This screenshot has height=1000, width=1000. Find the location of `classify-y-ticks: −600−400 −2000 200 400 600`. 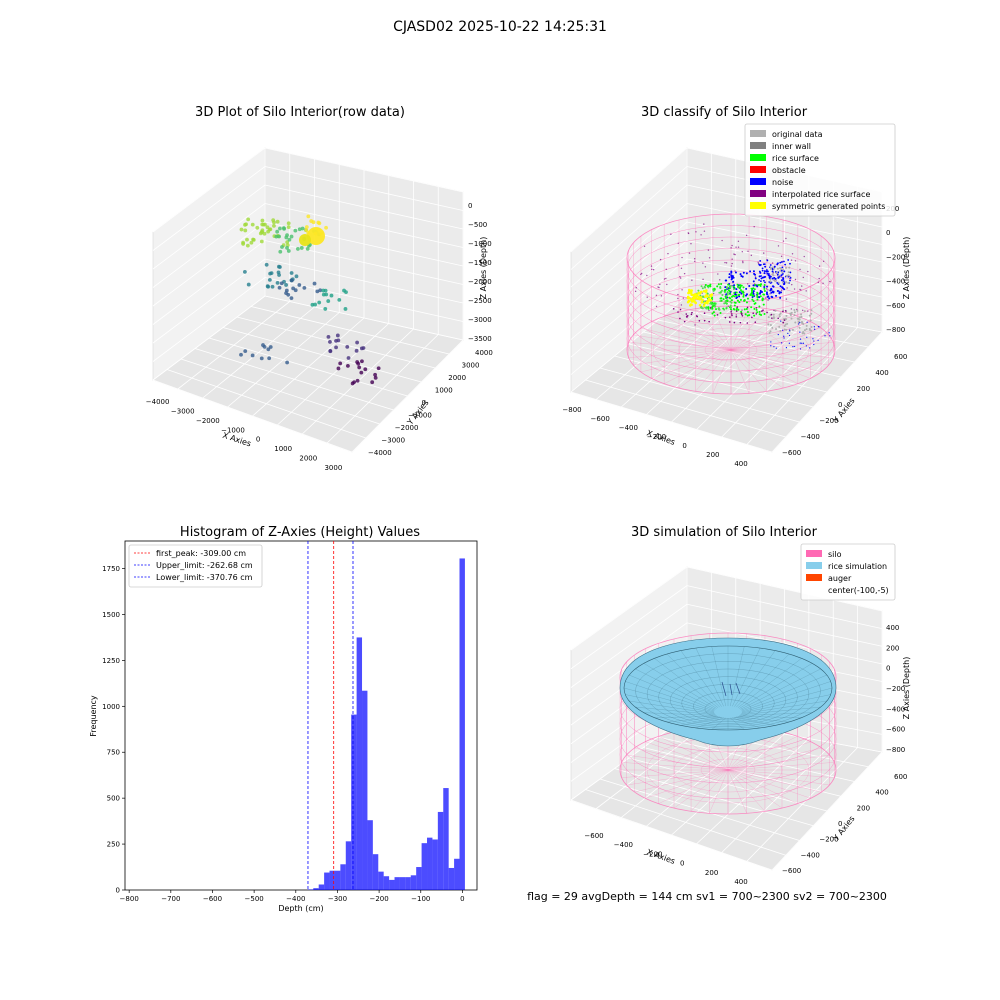

classify-y-ticks: −600−400 −2000 200 400 600 is located at coordinates (844, 405).